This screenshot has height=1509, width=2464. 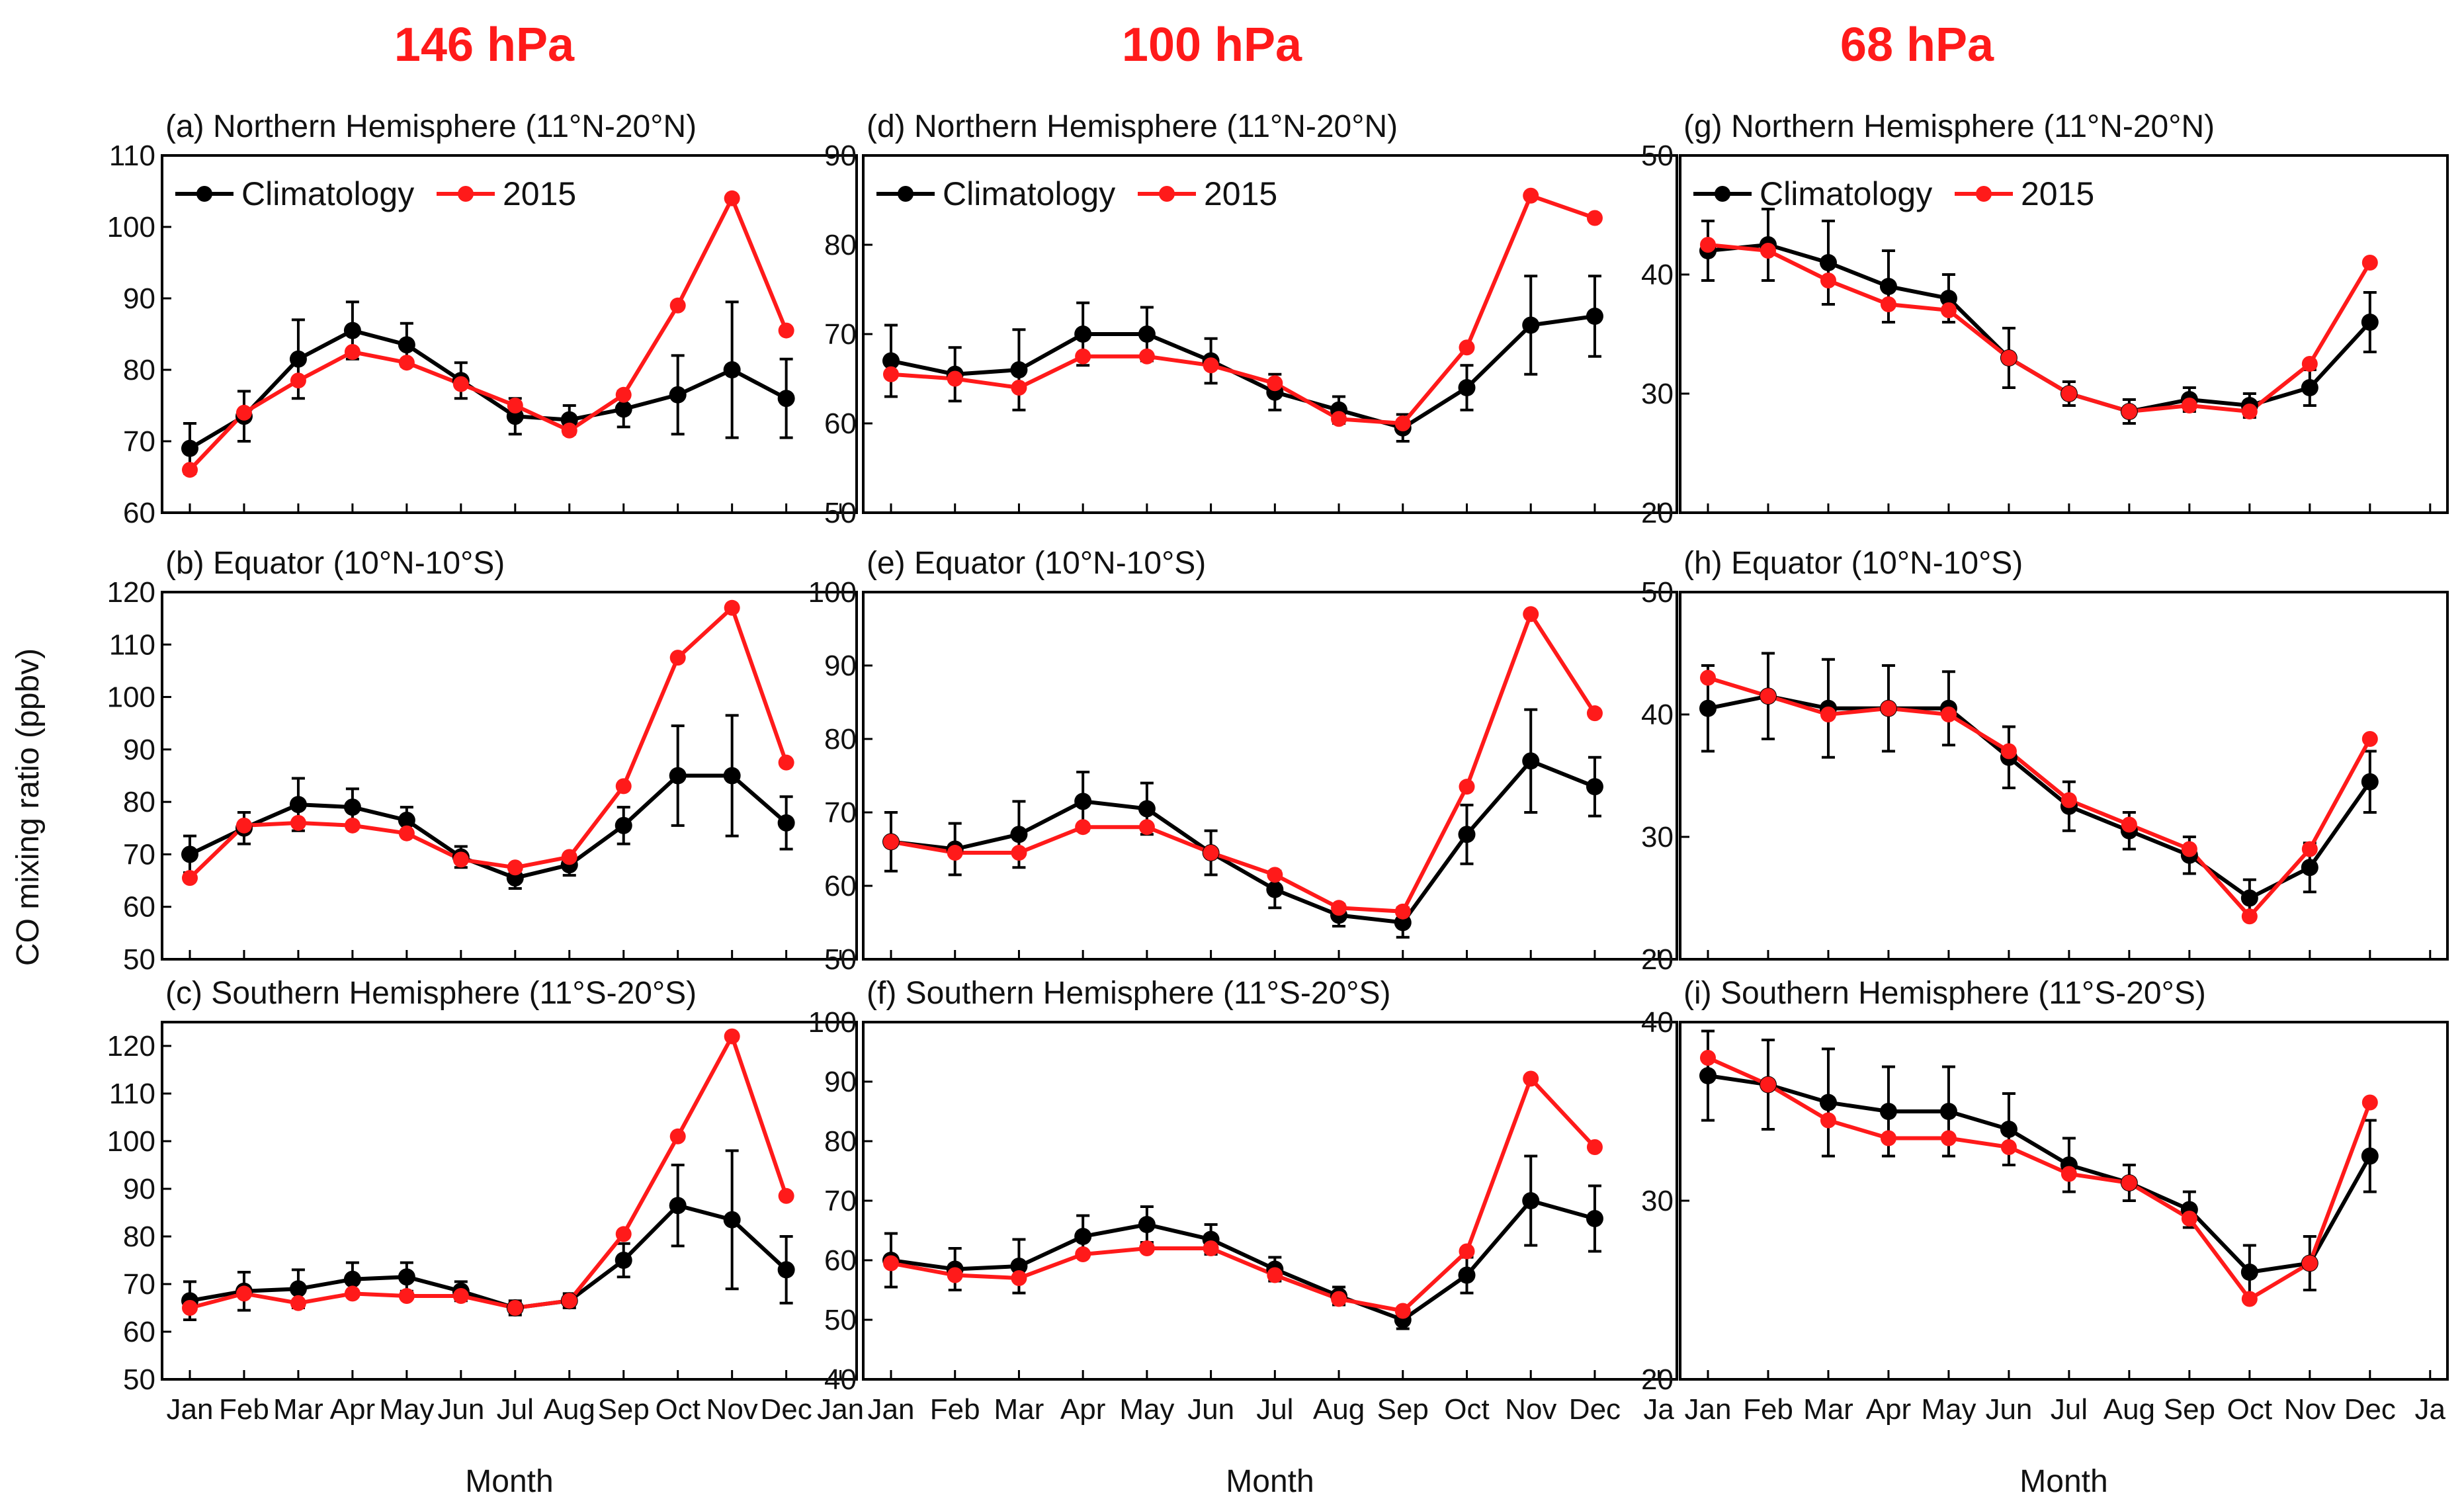 What do you see at coordinates (509, 1482) in the screenshot?
I see `x-axis-label: Month` at bounding box center [509, 1482].